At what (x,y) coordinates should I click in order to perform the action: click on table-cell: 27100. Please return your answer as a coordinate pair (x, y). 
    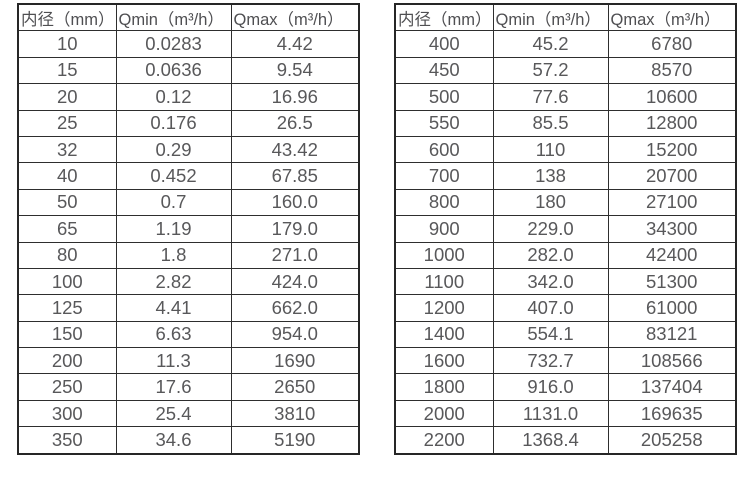
    Looking at the image, I should click on (672, 202).